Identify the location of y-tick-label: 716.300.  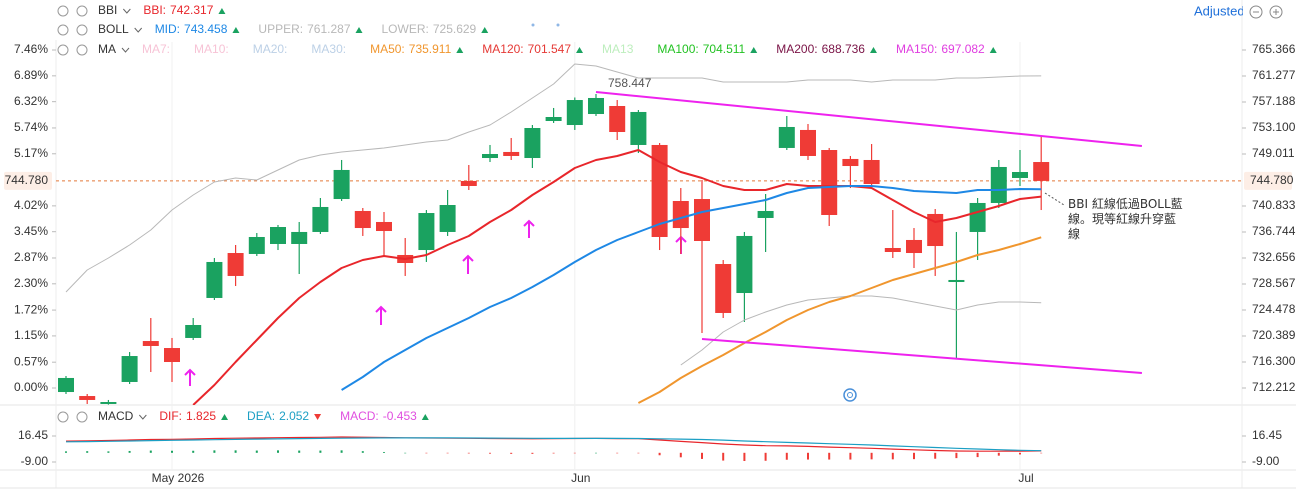
(1274, 361).